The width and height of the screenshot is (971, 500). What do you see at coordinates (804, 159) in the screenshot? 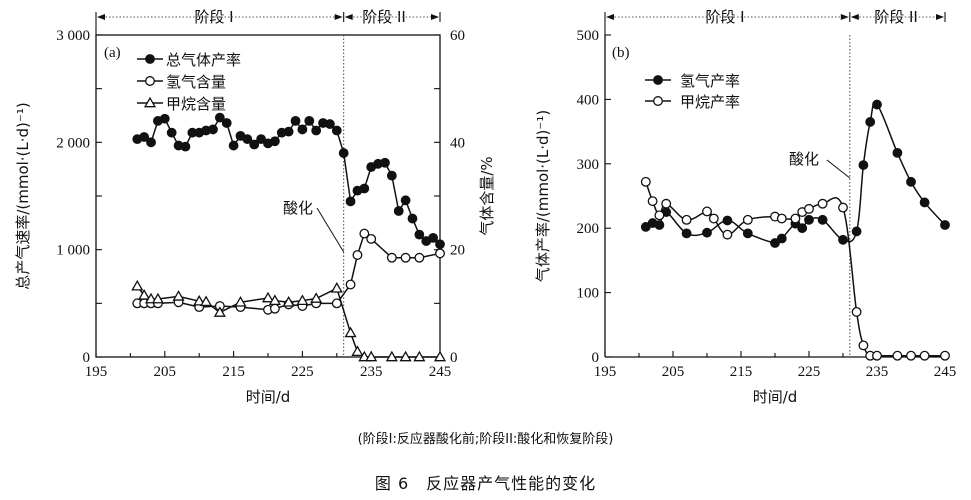
I see `annotation-acidification-b: 酸化` at bounding box center [804, 159].